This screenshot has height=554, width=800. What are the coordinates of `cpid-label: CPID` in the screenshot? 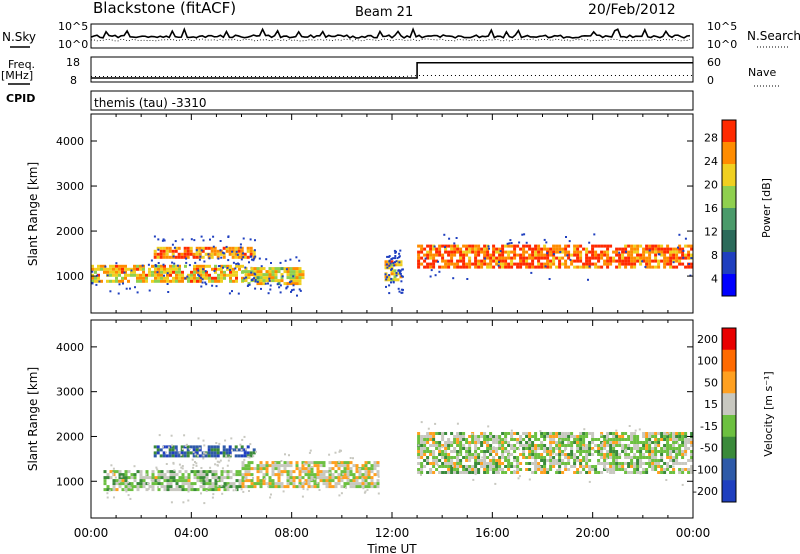 It's located at (20, 98).